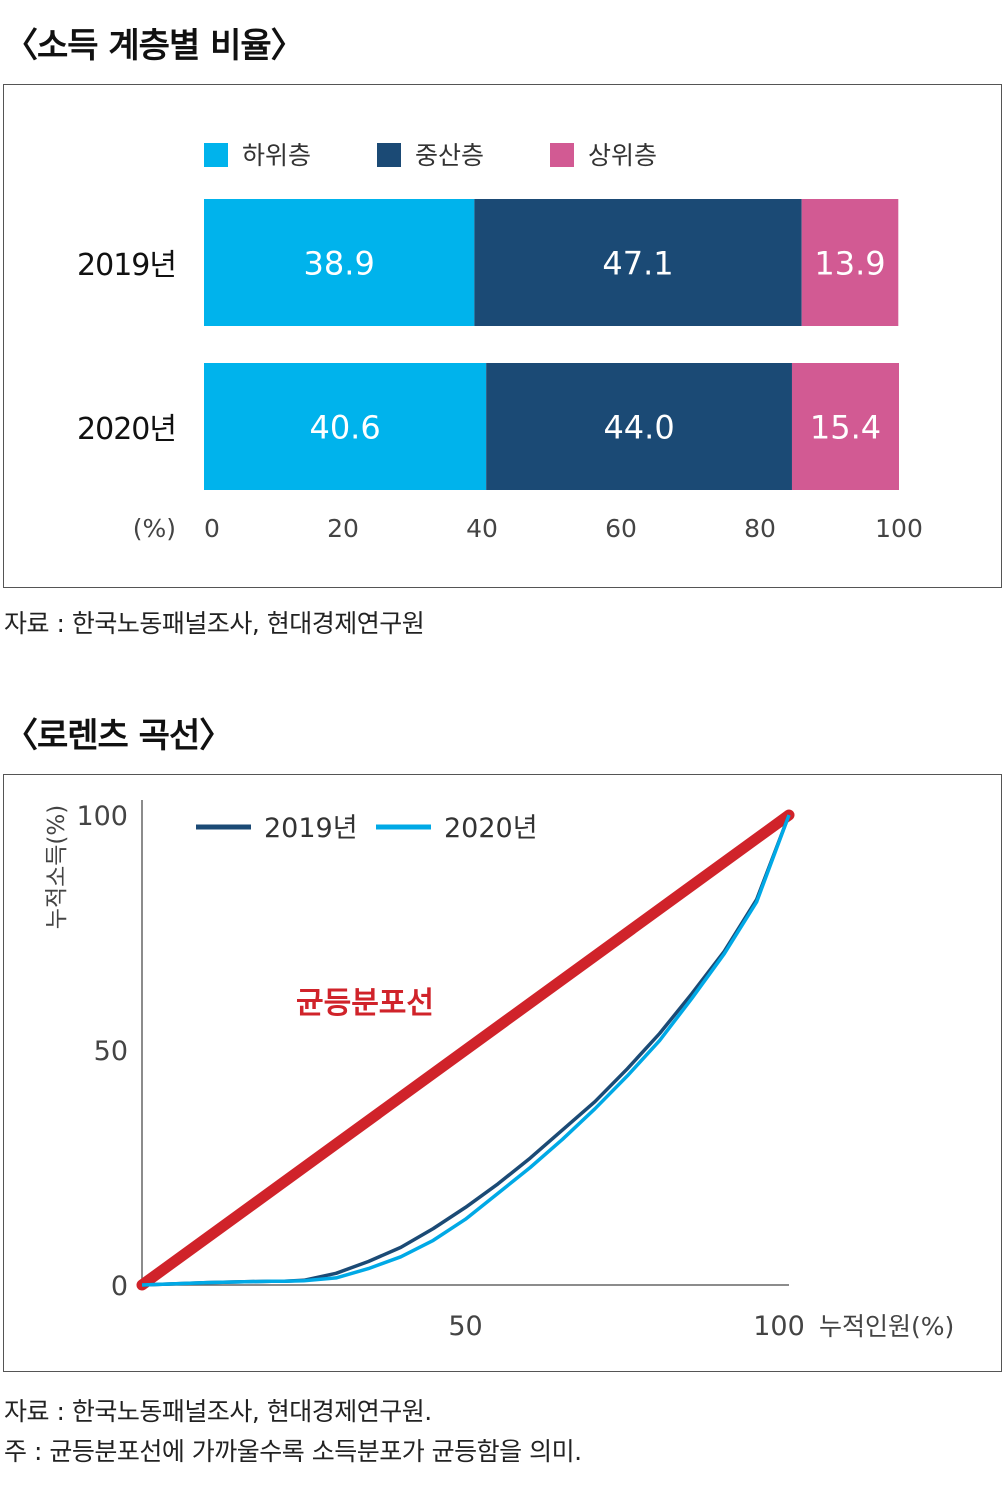 This screenshot has height=1485, width=1006. Describe the element at coordinates (899, 528) in the screenshot. I see `x-tick-5: 100` at that location.